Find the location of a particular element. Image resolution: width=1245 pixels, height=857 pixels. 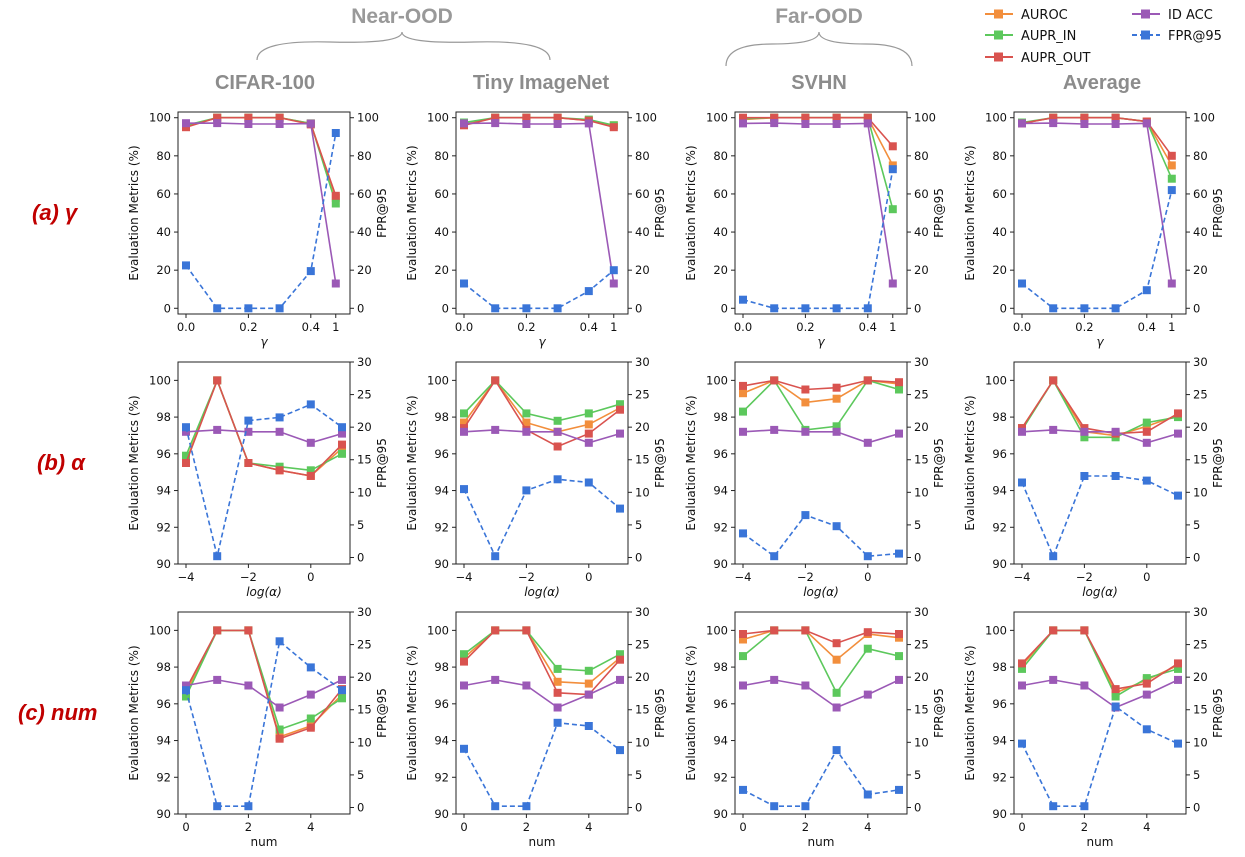

x-tick-label: 4 is located at coordinates (1146, 827).